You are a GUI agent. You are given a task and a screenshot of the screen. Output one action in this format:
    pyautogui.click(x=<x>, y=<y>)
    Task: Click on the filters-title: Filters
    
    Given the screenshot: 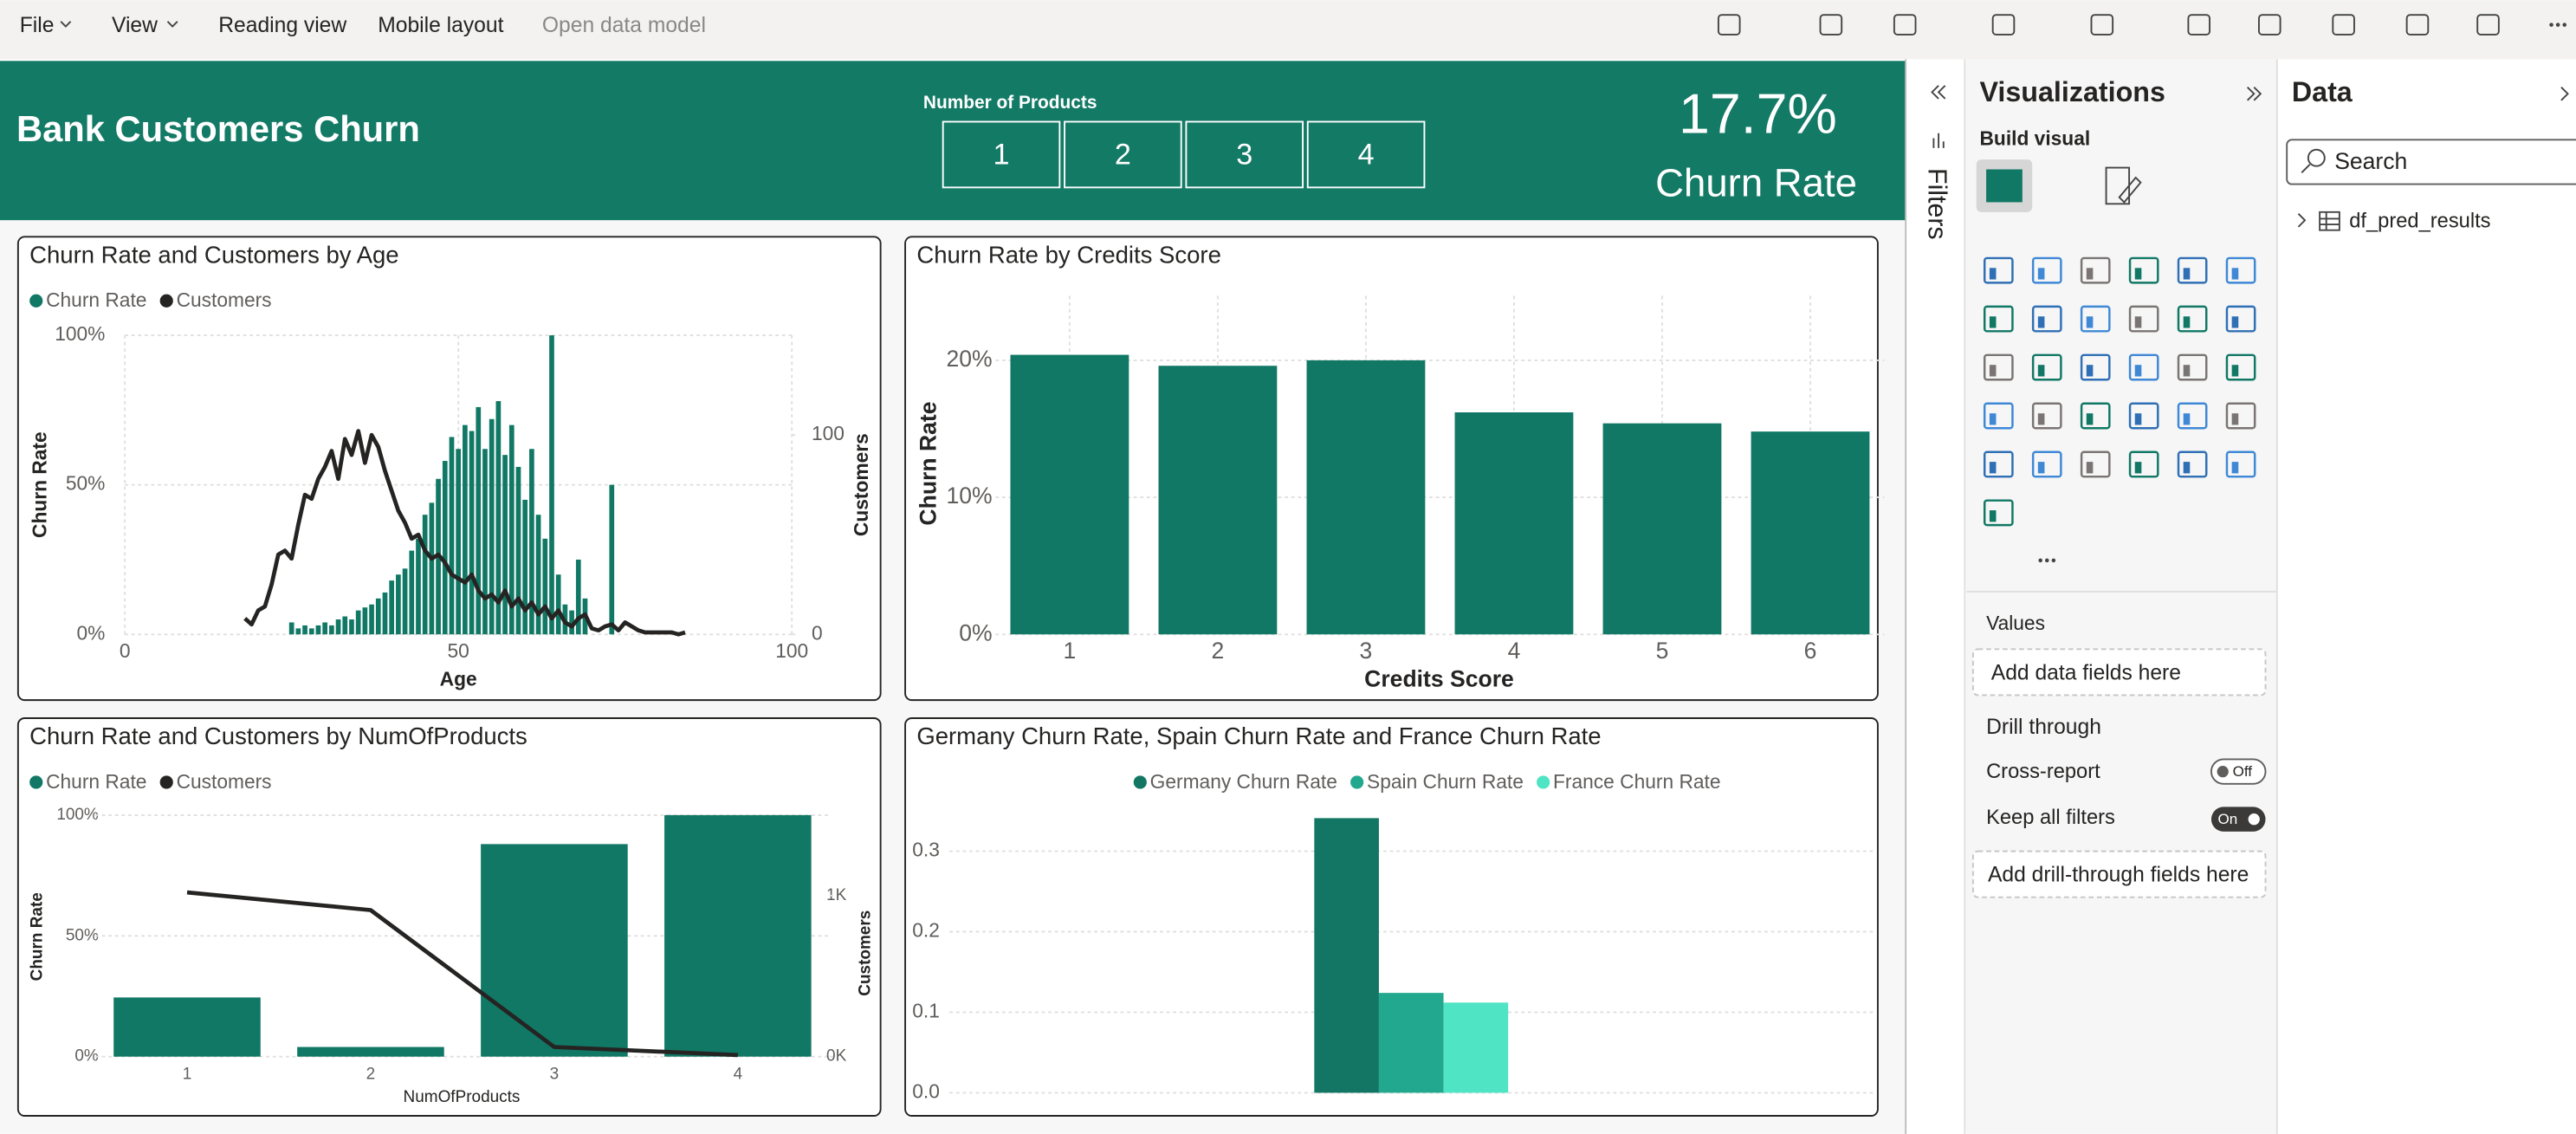 What is the action you would take?
    pyautogui.click(x=1936, y=204)
    